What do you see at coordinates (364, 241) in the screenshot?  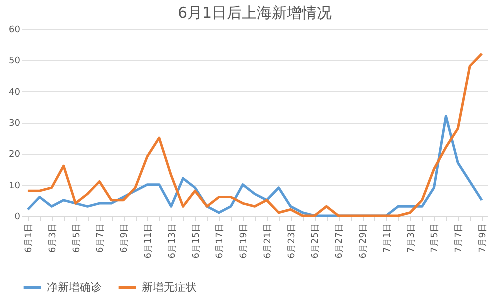 I see `x-tick-label: 6月29日` at bounding box center [364, 241].